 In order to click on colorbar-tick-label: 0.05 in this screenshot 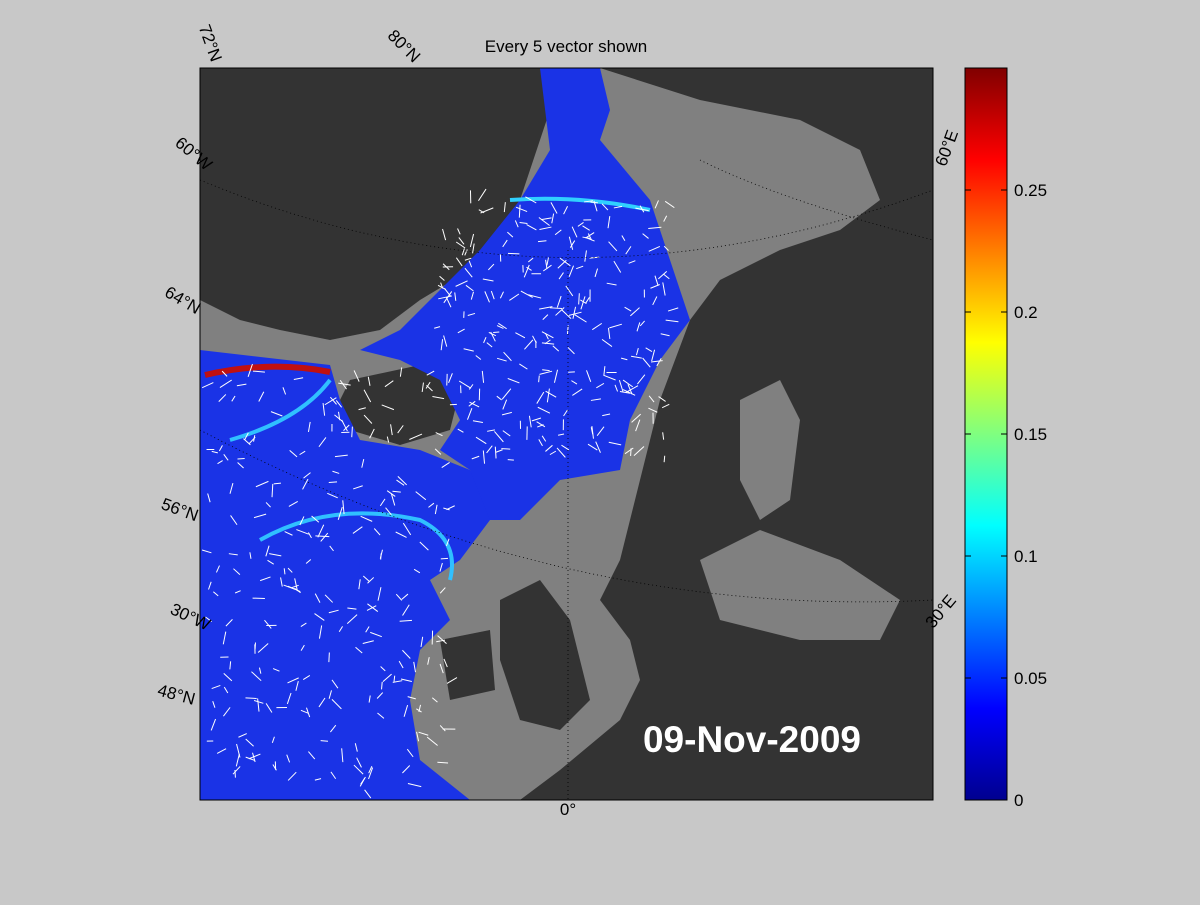, I will do `click(1030, 678)`.